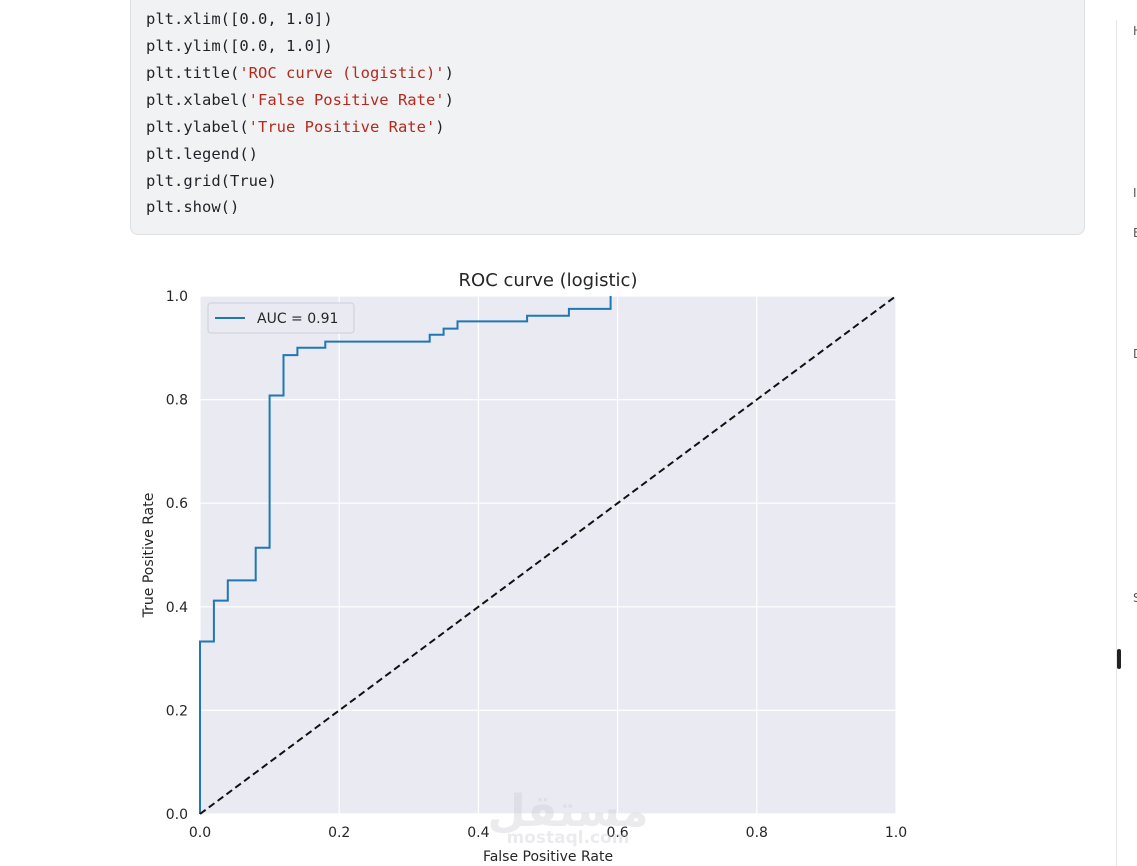  What do you see at coordinates (177, 815) in the screenshot?
I see `y-tick-label: 0.0` at bounding box center [177, 815].